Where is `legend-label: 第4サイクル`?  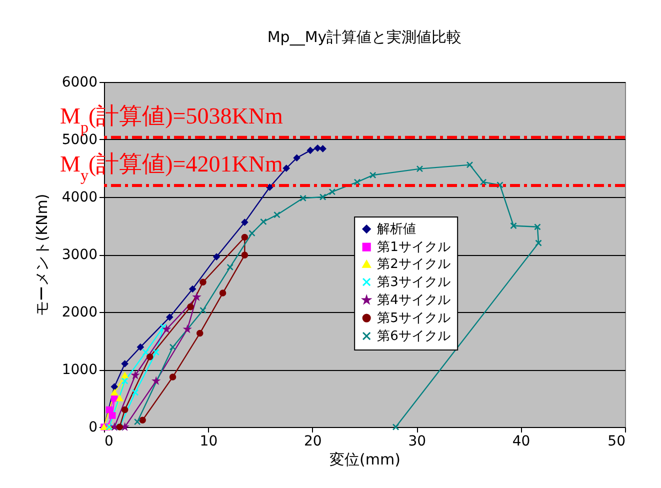 legend-label: 第4サイクル is located at coordinates (413, 300).